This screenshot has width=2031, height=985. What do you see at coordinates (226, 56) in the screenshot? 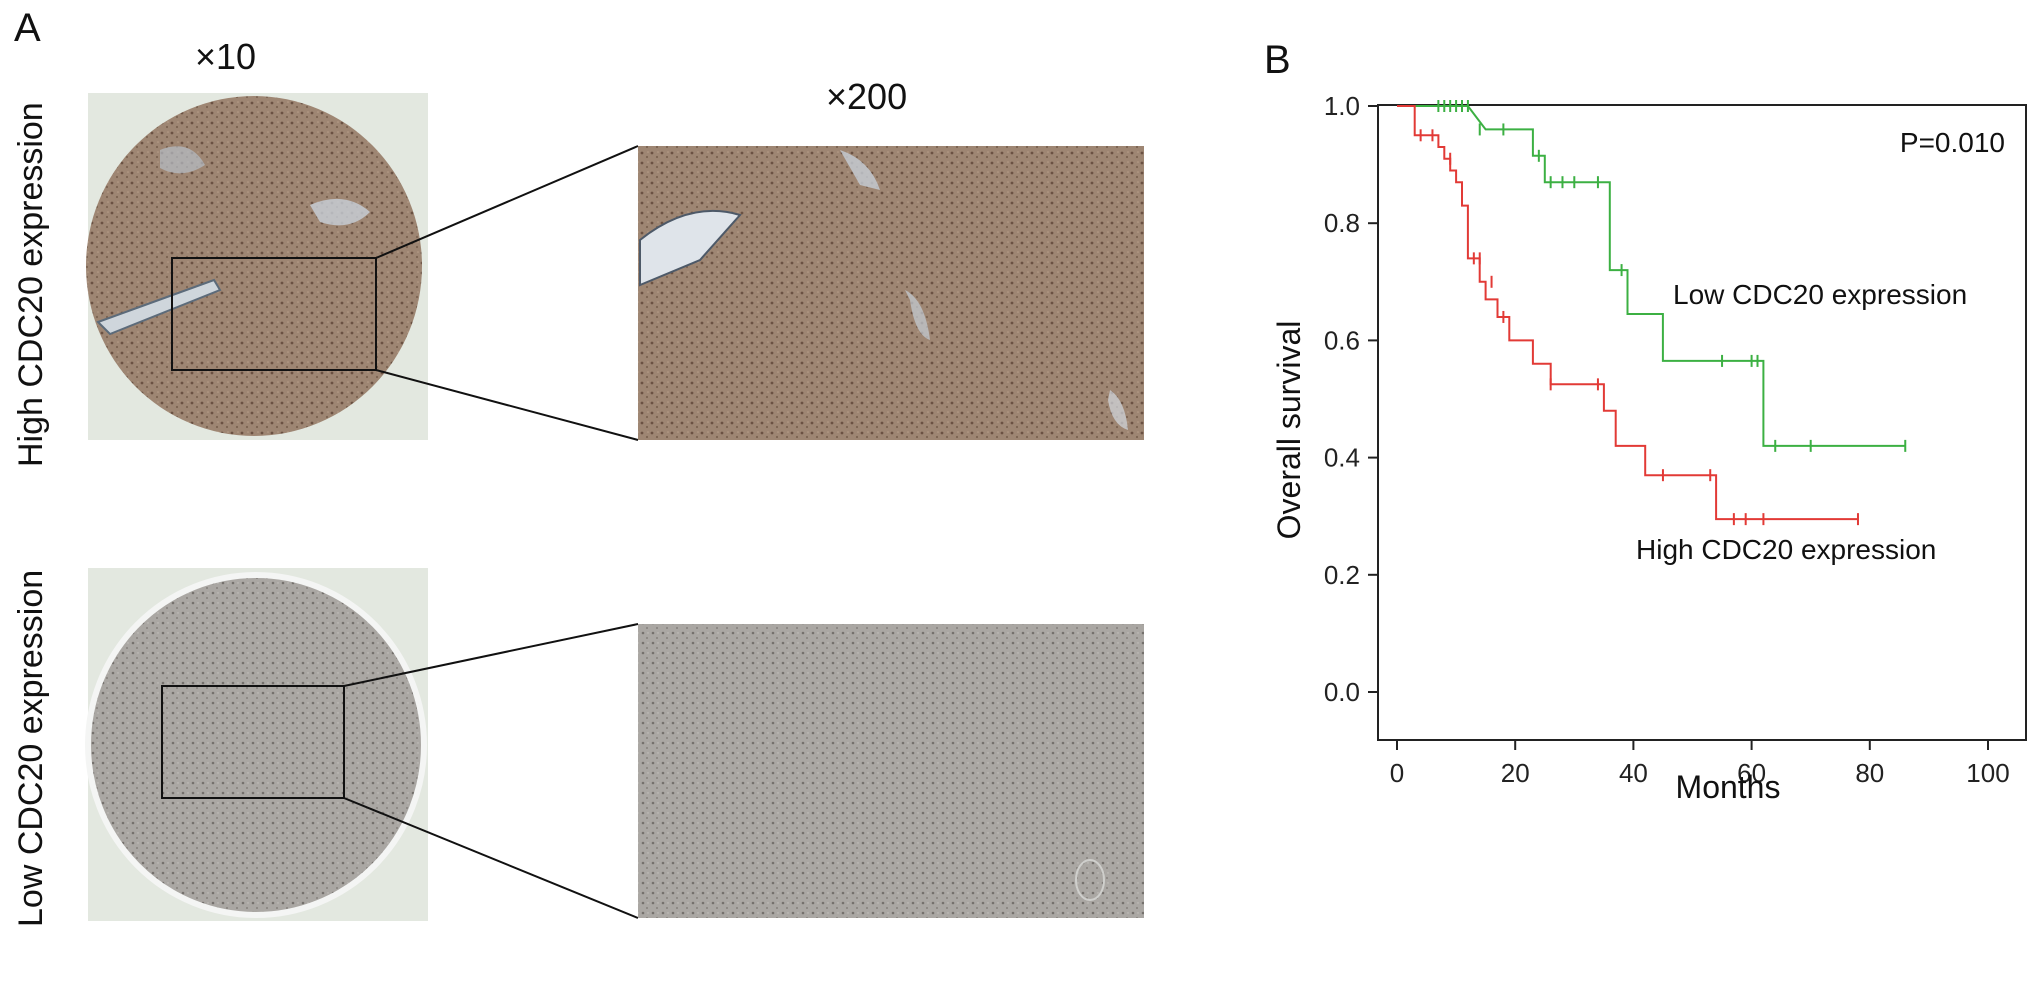
I see `magnification-low-label: ×10` at bounding box center [226, 56].